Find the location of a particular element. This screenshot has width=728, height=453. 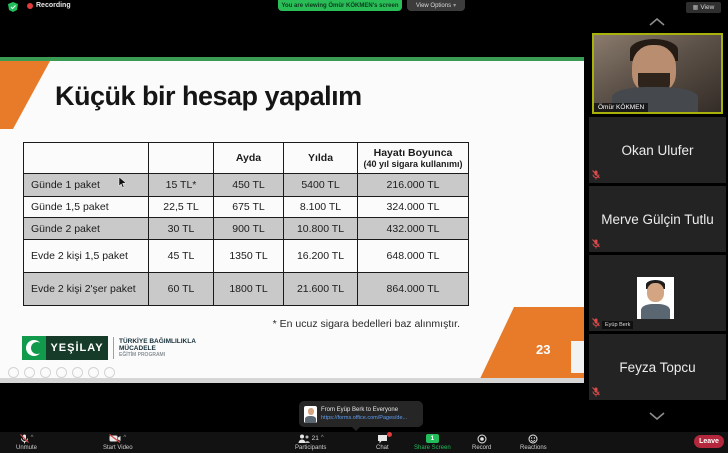

table-cell: 45 TL is located at coordinates (181, 256).